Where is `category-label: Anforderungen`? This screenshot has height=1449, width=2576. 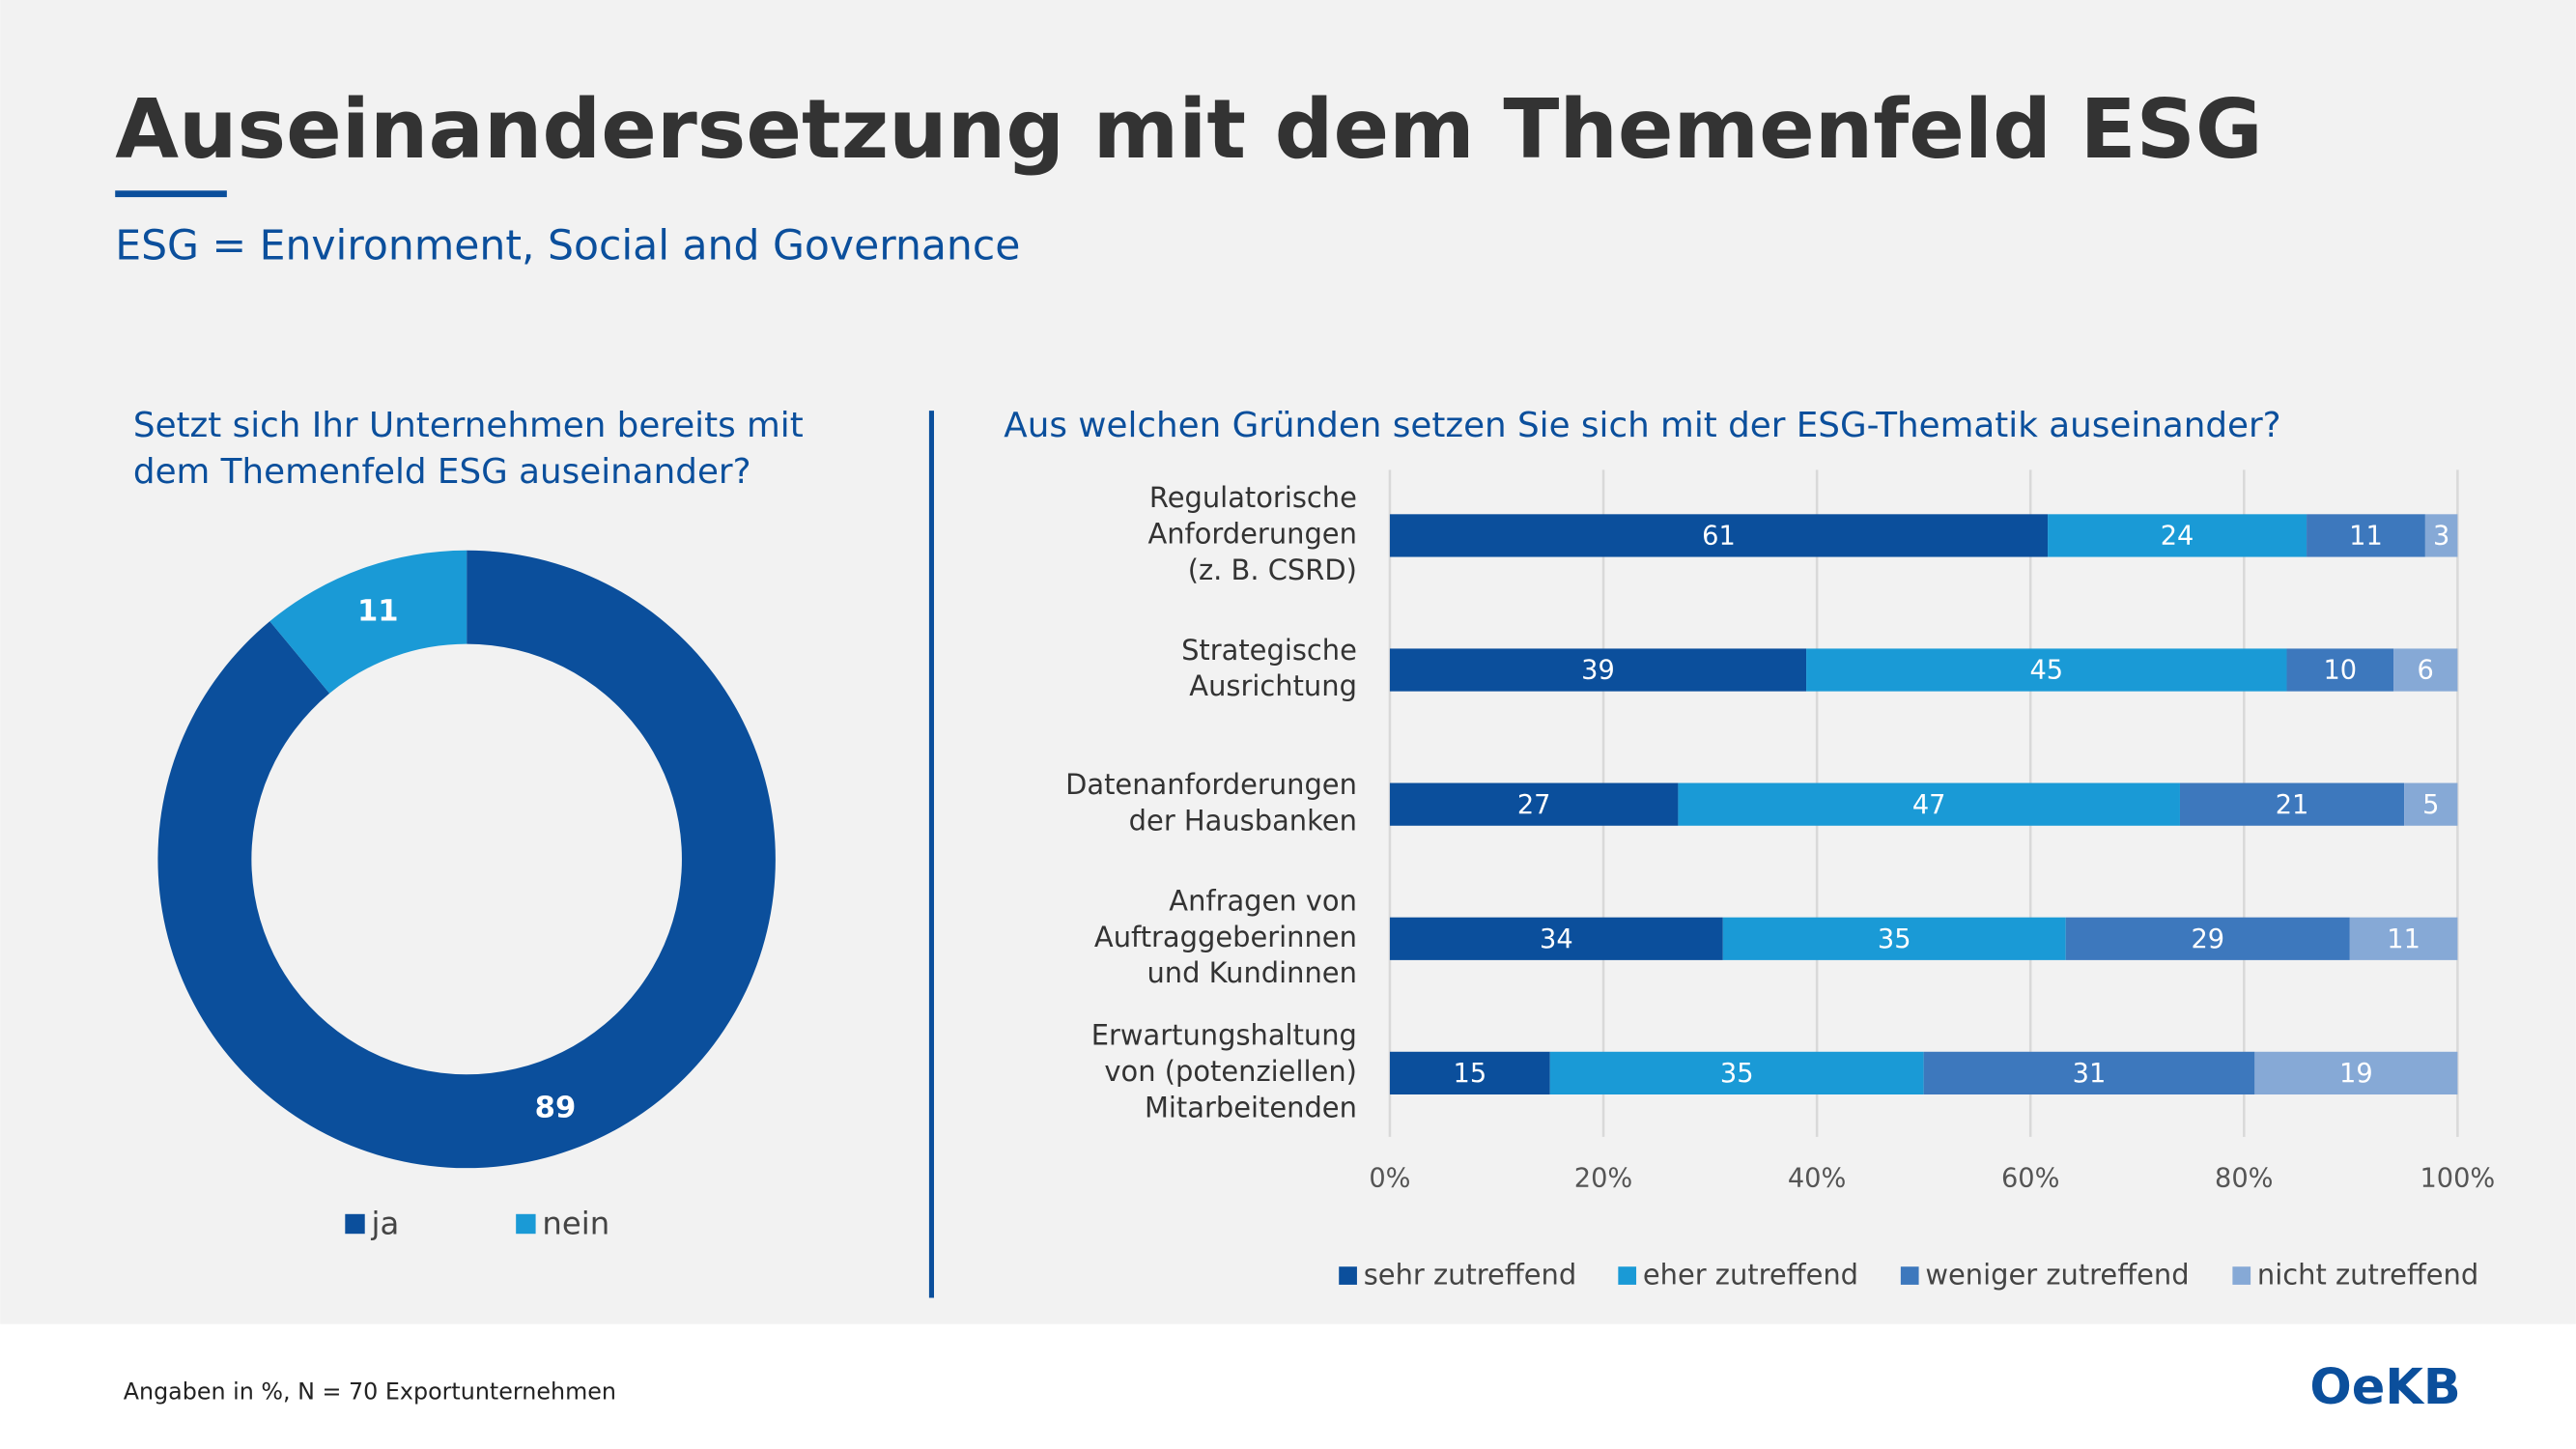
category-label: Anforderungen is located at coordinates (1251, 533).